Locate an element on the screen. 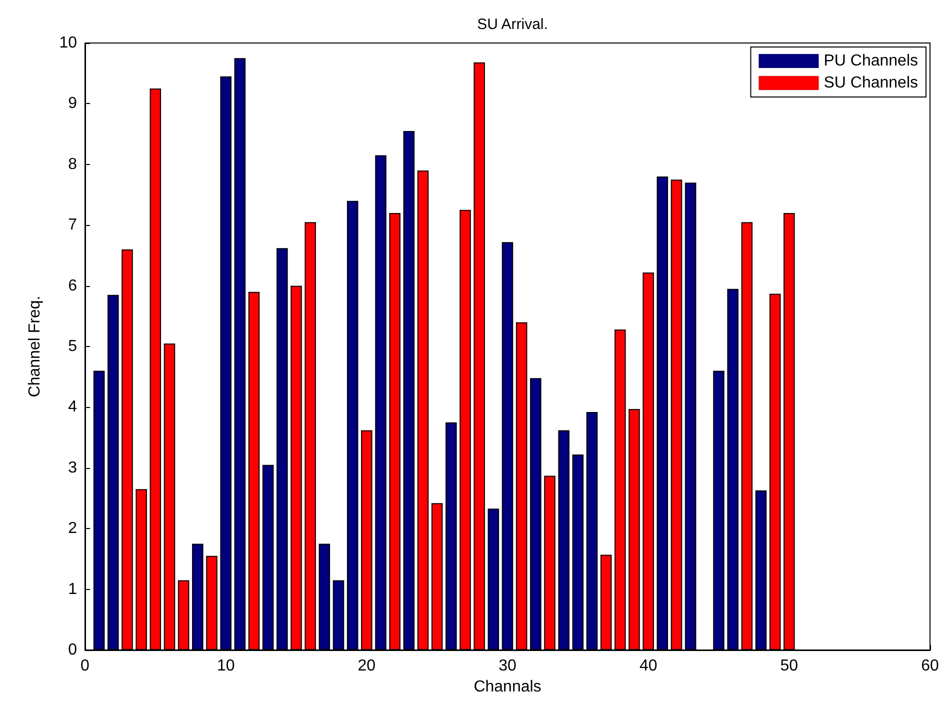  x-tick-label: 20 is located at coordinates (367, 666).